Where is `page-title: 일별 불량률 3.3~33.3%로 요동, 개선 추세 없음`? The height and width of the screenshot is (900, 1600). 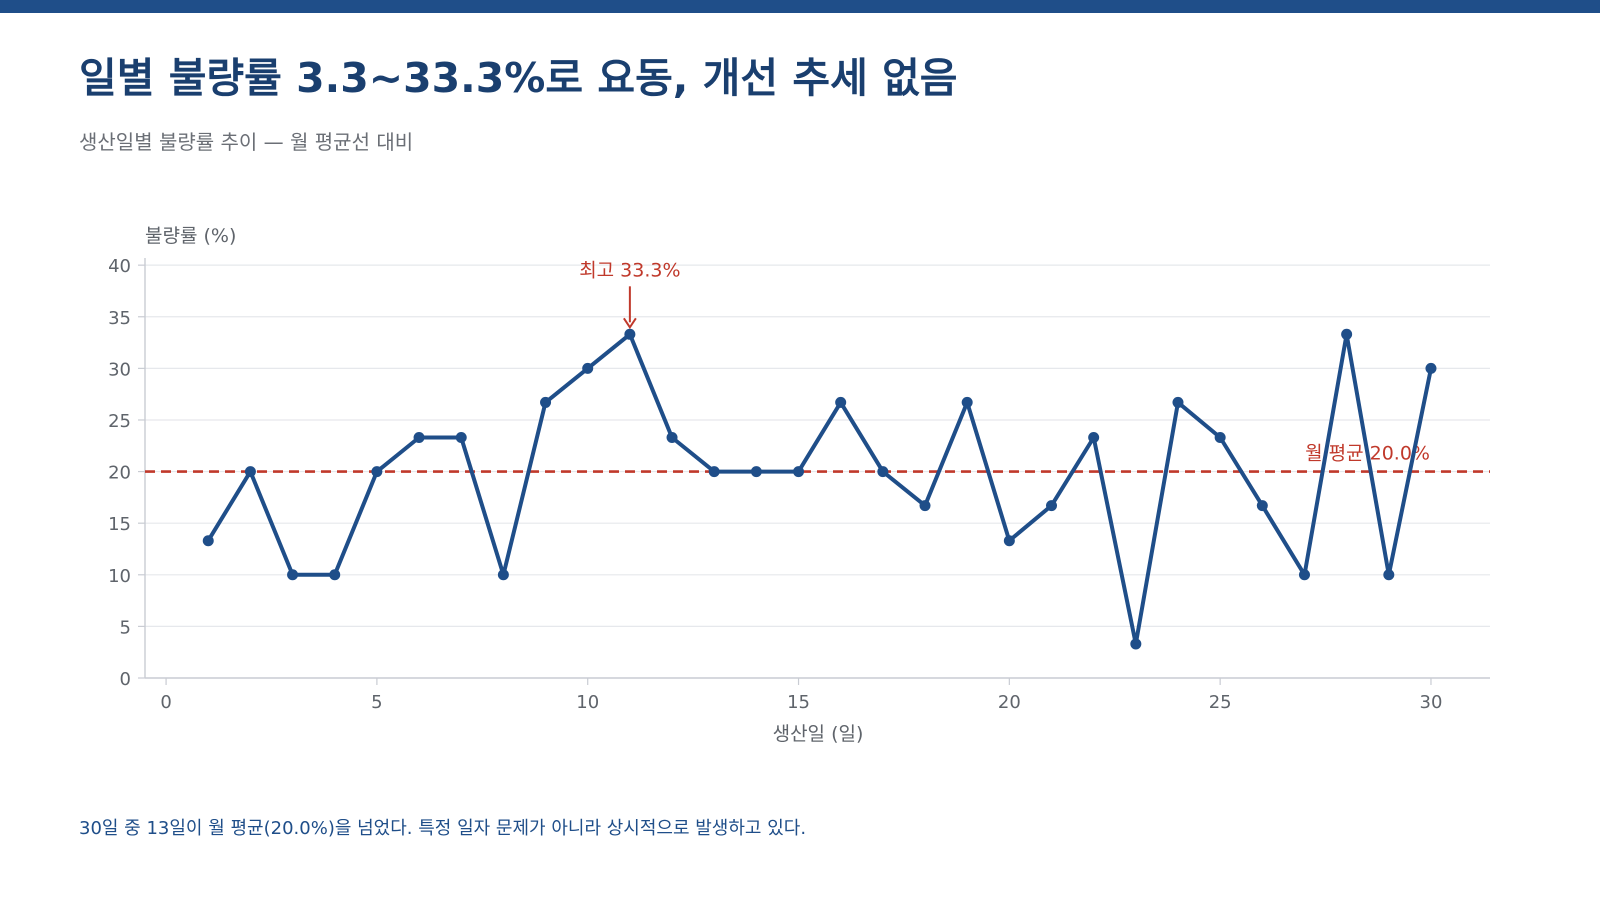 page-title: 일별 불량률 3.3~33.3%로 요동, 개선 추세 없음 is located at coordinates (518, 78).